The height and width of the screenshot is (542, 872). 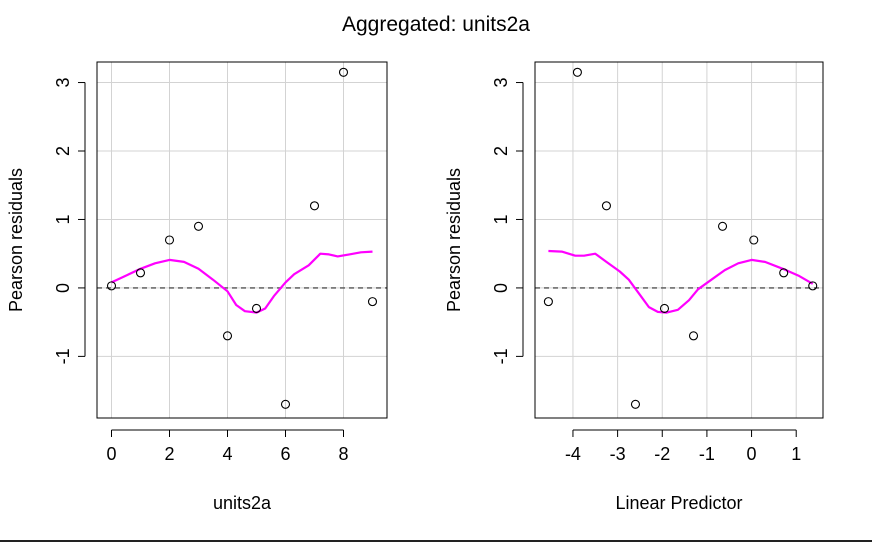 I want to click on panel1-y-tick-label: 0, so click(x=63, y=288).